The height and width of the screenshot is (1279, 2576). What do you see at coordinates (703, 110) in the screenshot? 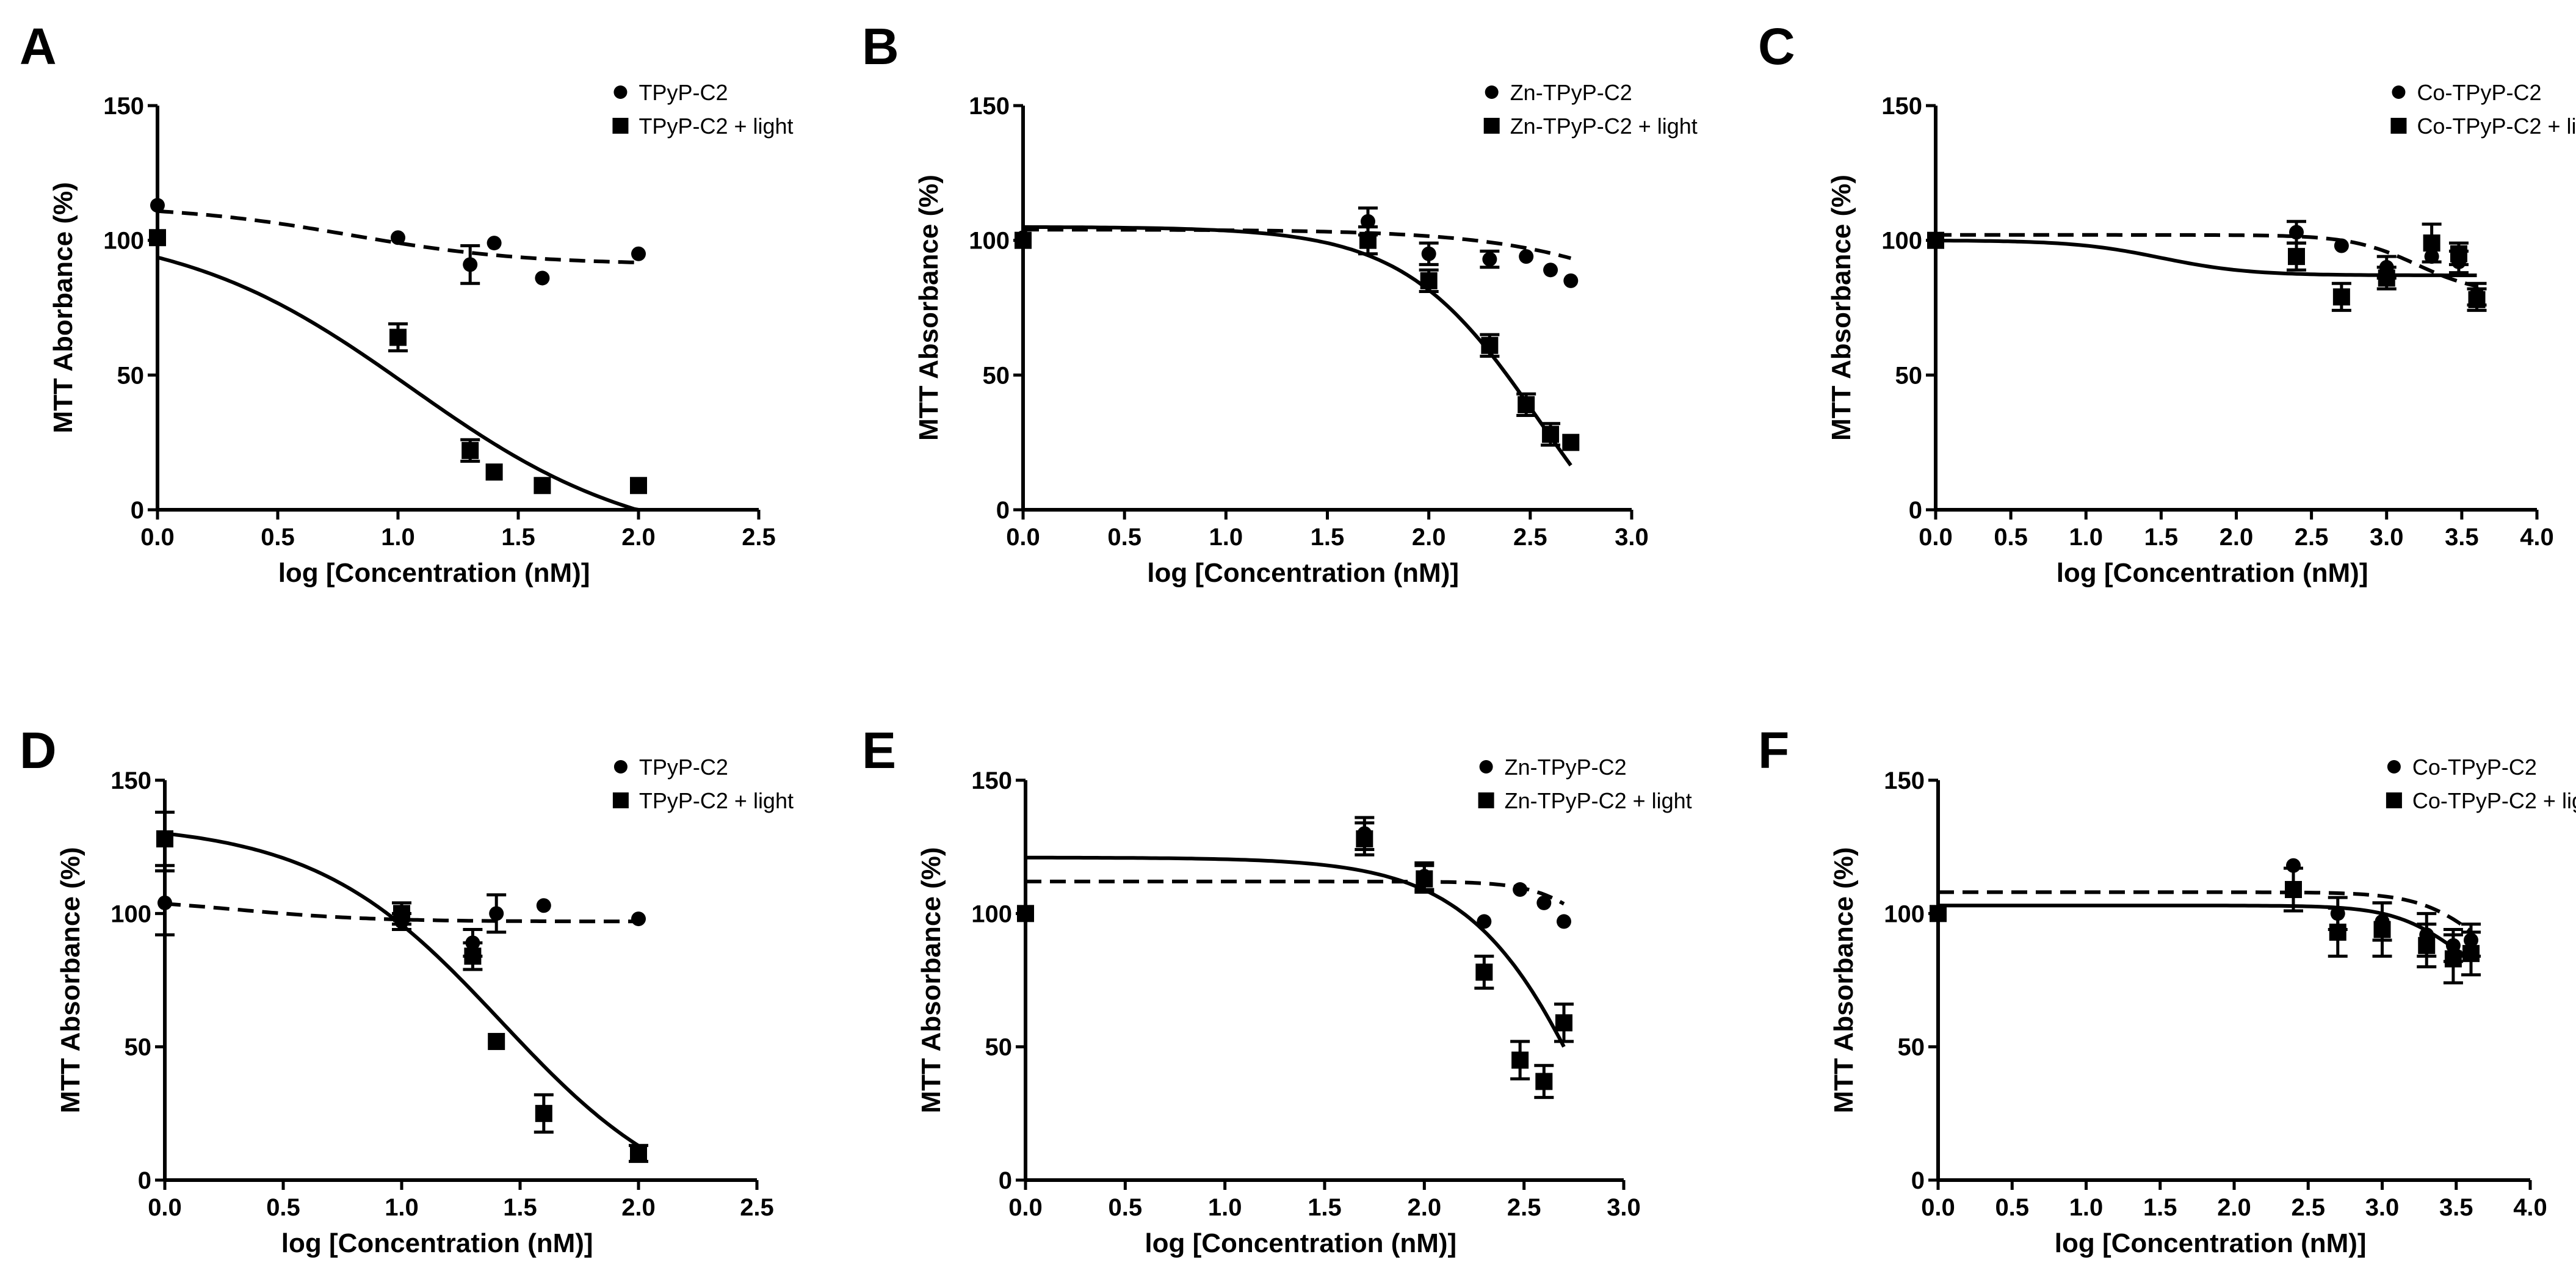
I see `legend: TPyP-C2 TPyP-C2 + light` at bounding box center [703, 110].